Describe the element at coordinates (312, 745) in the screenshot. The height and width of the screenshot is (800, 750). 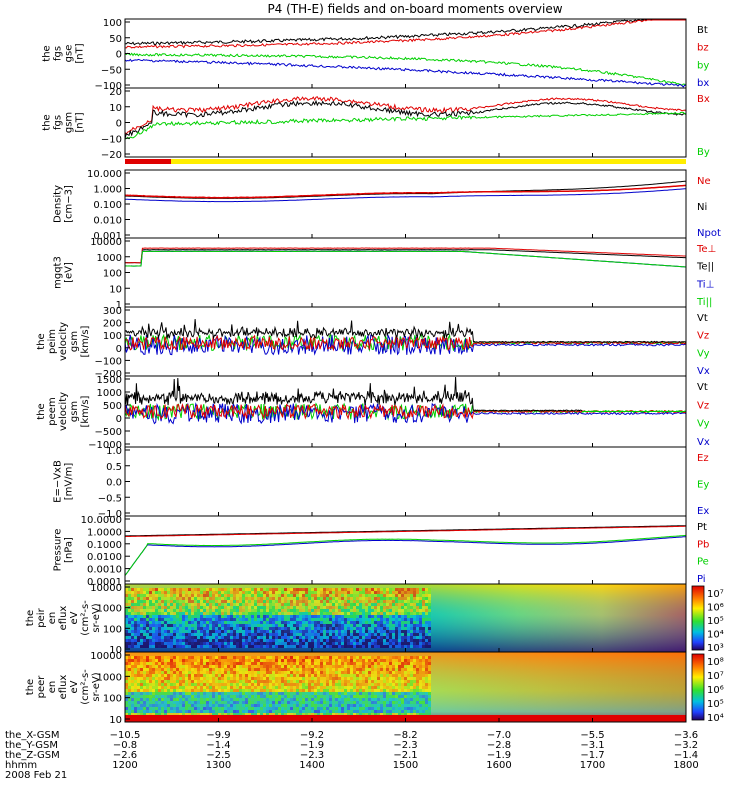
I see `ephemeris-value: −1.9` at that location.